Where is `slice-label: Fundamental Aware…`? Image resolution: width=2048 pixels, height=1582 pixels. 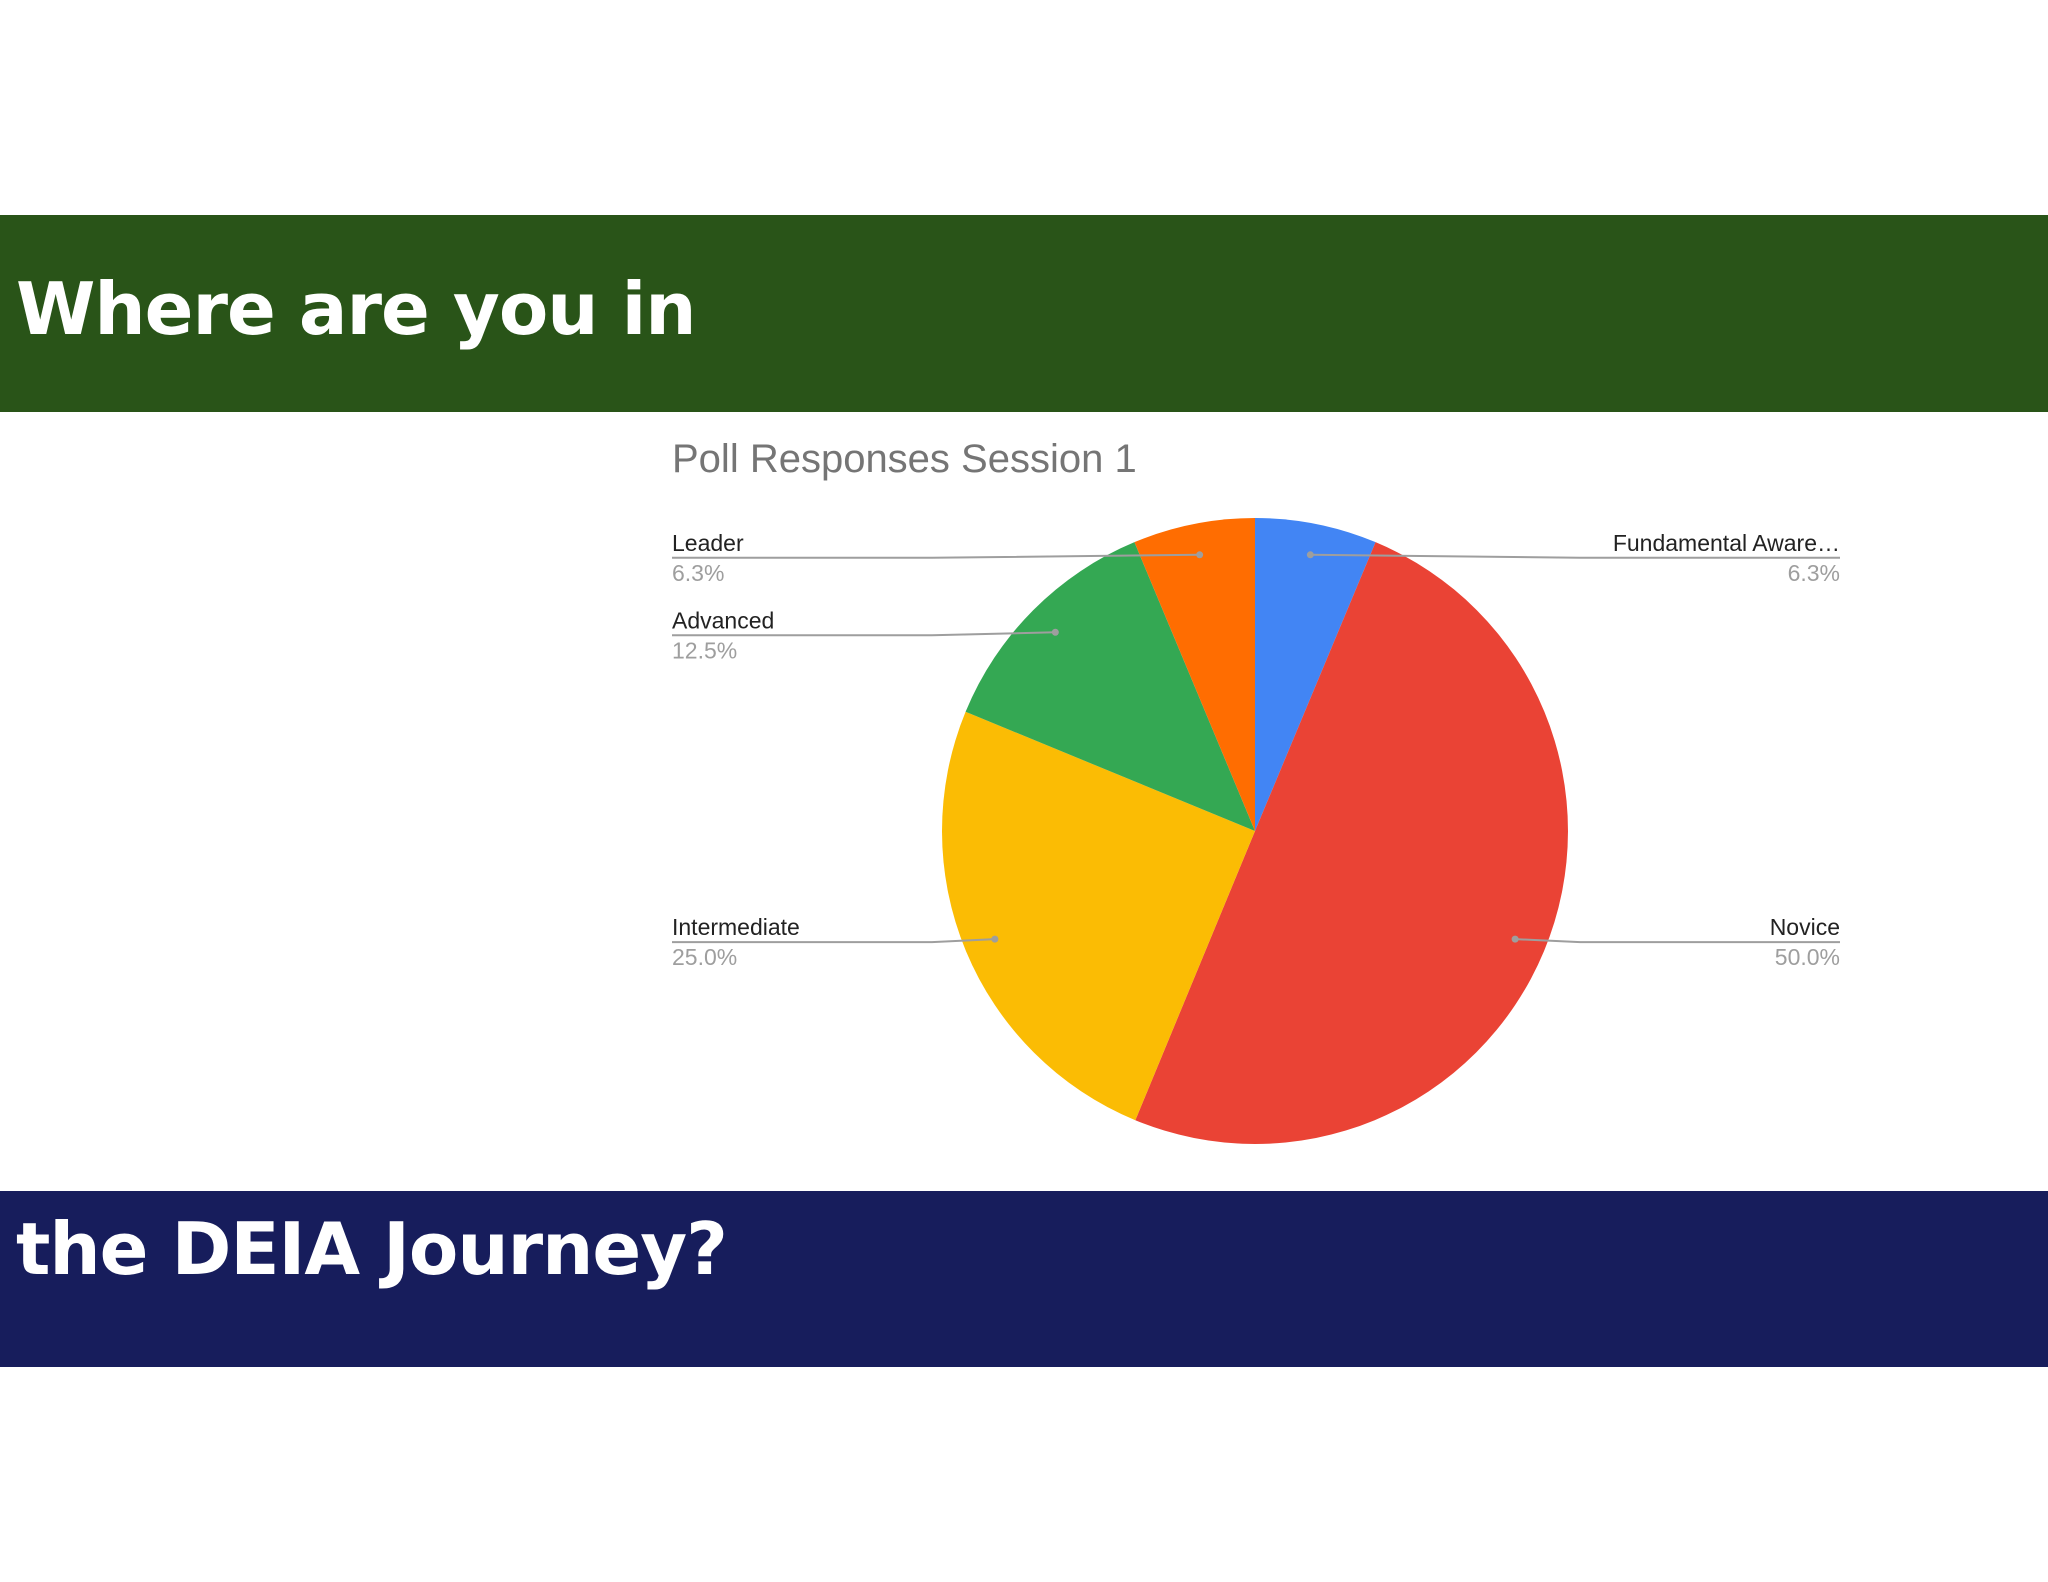 slice-label: Fundamental Aware… is located at coordinates (1726, 543).